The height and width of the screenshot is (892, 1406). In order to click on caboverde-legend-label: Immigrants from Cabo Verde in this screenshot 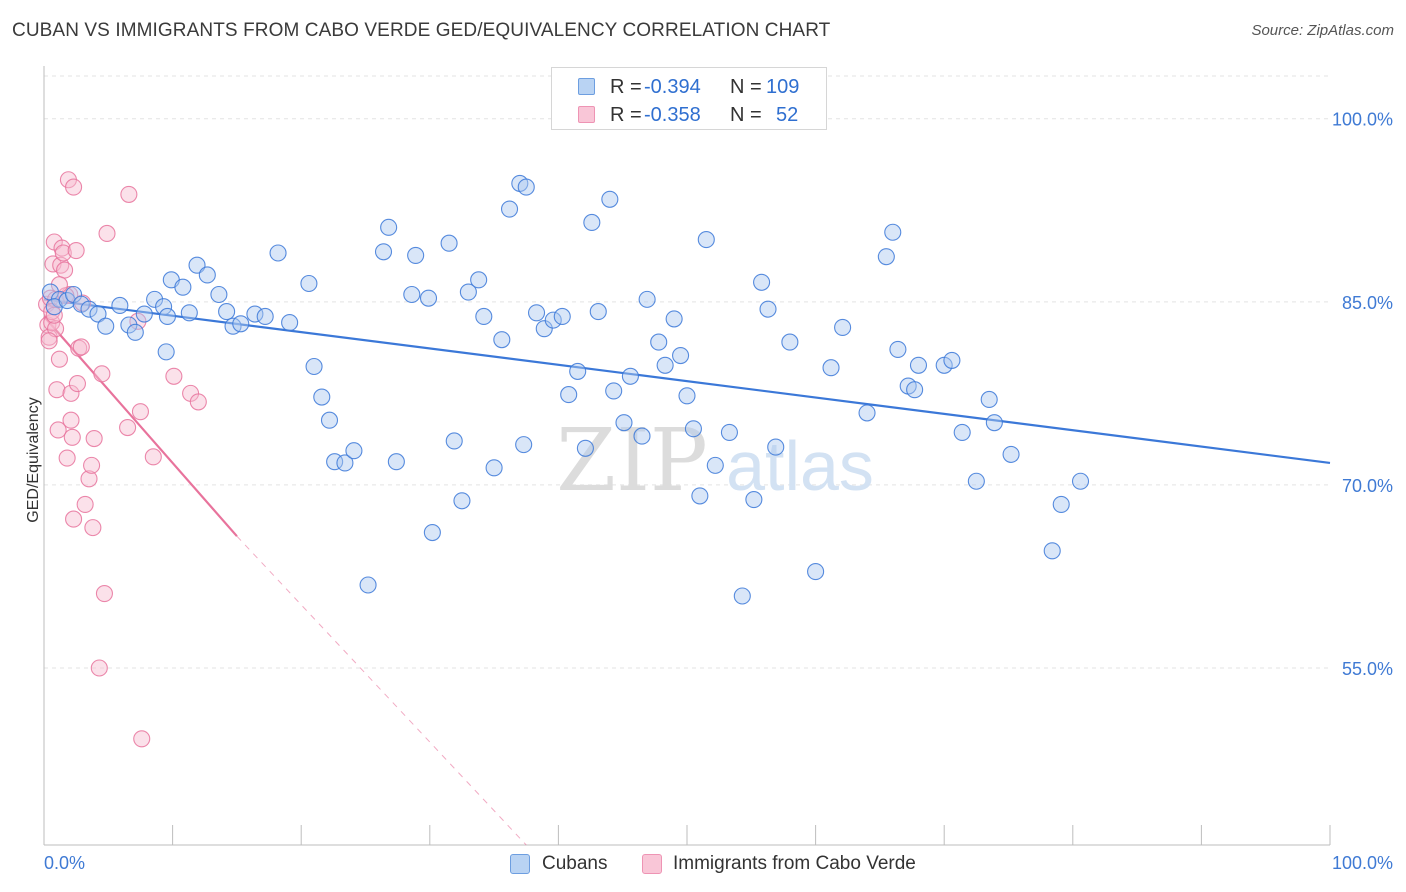, I will do `click(794, 863)`.